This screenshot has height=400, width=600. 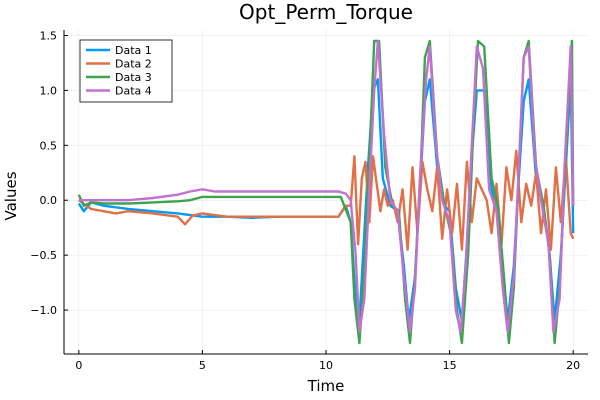 I want to click on y-tick-label-5: 1.5, so click(x=49, y=35).